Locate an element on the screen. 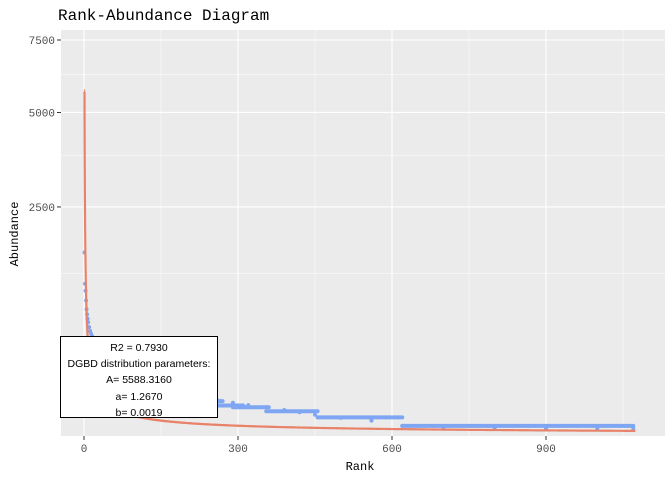  x-axis-label: Rank is located at coordinates (360, 467).